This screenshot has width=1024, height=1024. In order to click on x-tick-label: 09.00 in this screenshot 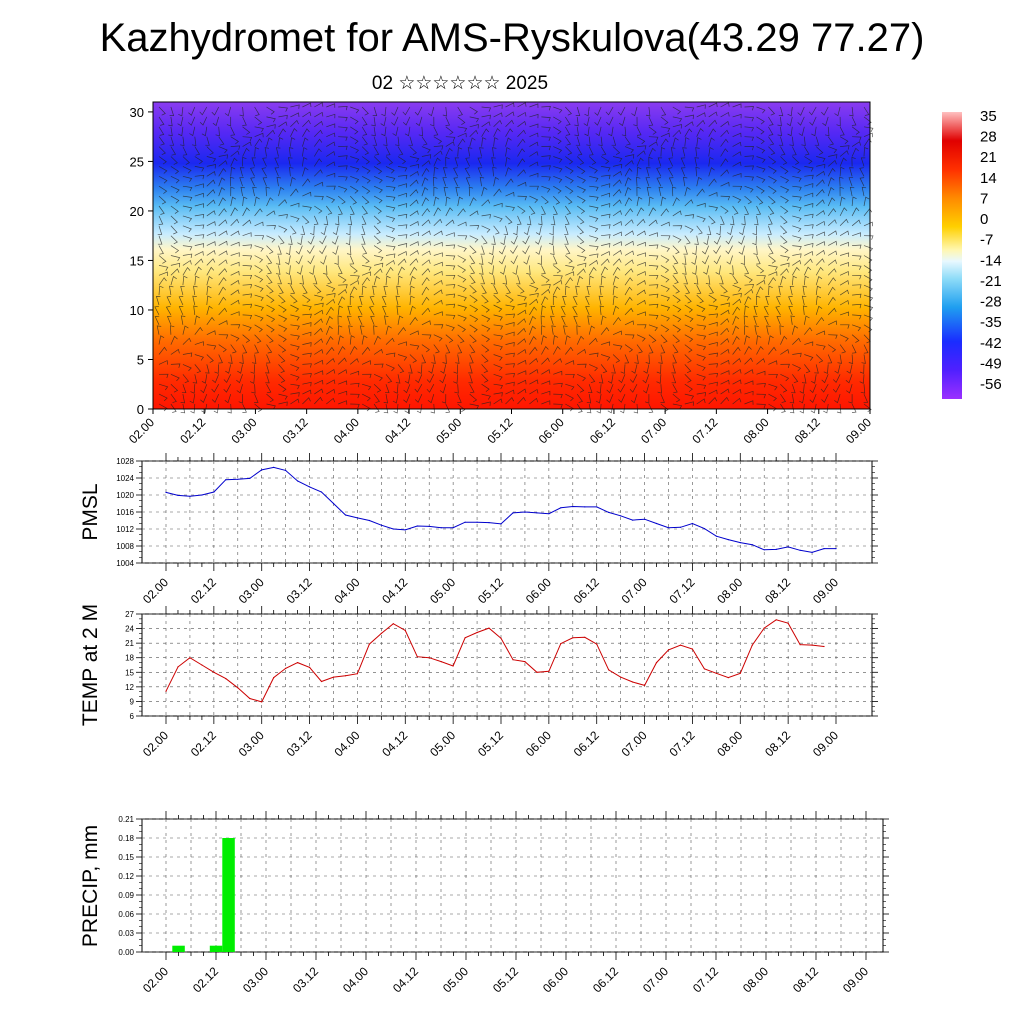, I will do `click(825, 743)`.